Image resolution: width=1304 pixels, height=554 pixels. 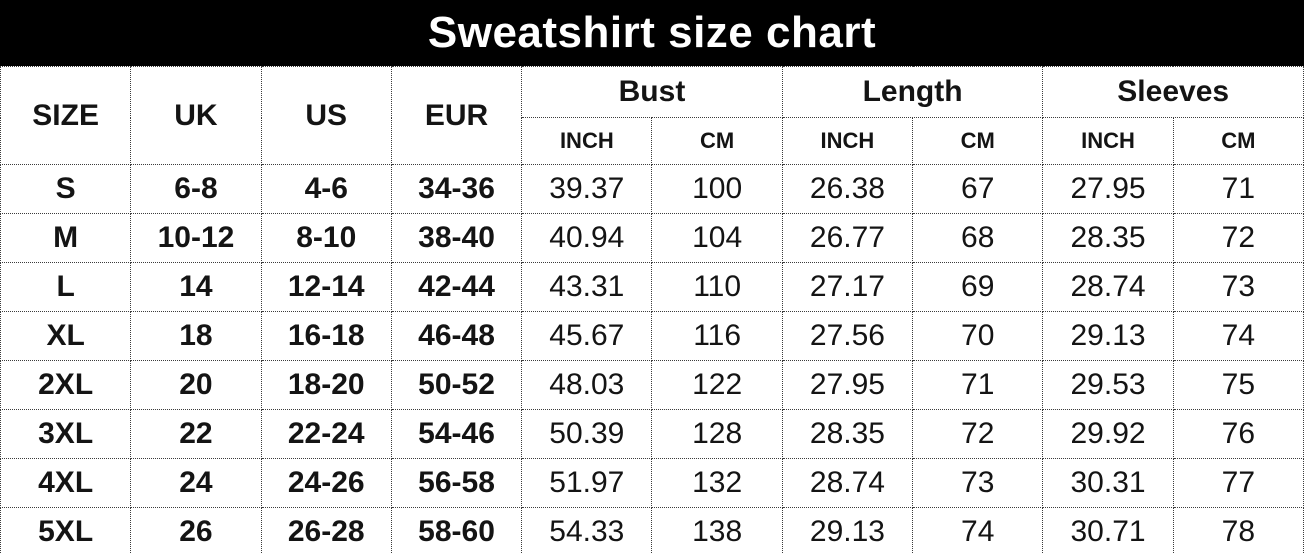 I want to click on table-cell: 30.71, so click(x=1108, y=530).